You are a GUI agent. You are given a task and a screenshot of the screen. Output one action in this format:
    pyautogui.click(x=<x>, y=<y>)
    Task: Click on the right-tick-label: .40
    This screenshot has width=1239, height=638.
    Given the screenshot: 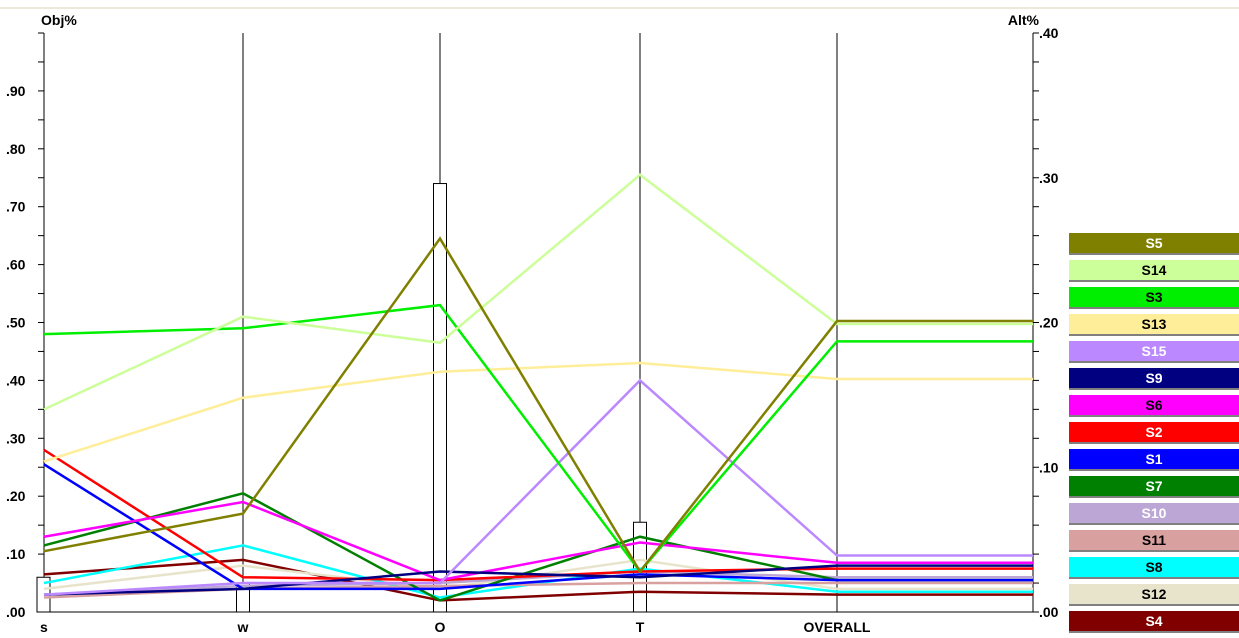 What is the action you would take?
    pyautogui.click(x=1049, y=33)
    